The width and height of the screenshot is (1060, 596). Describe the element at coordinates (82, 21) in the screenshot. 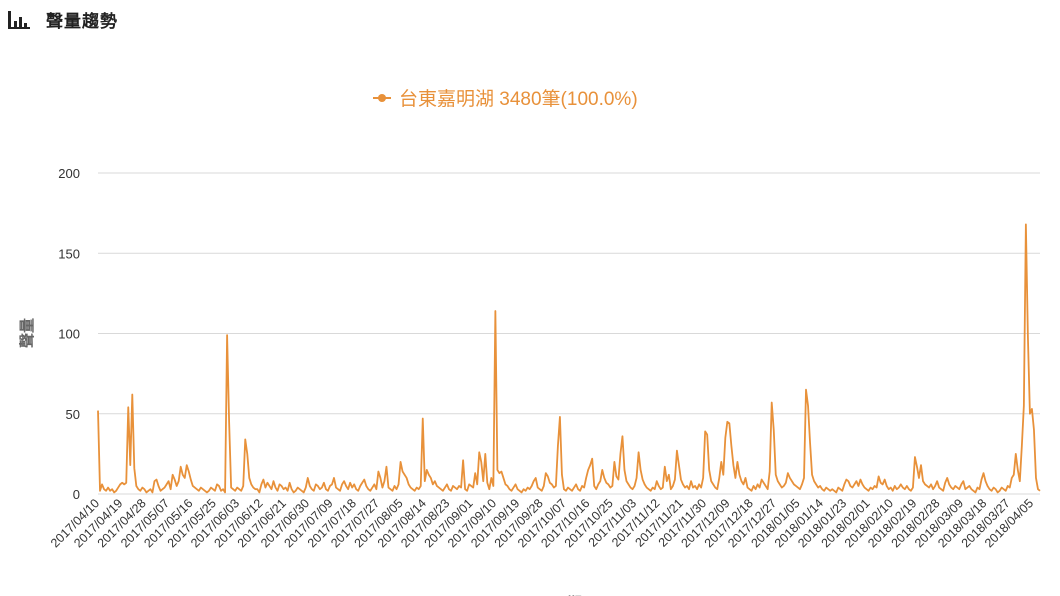

I see `chart-title: 聲量趨勢` at that location.